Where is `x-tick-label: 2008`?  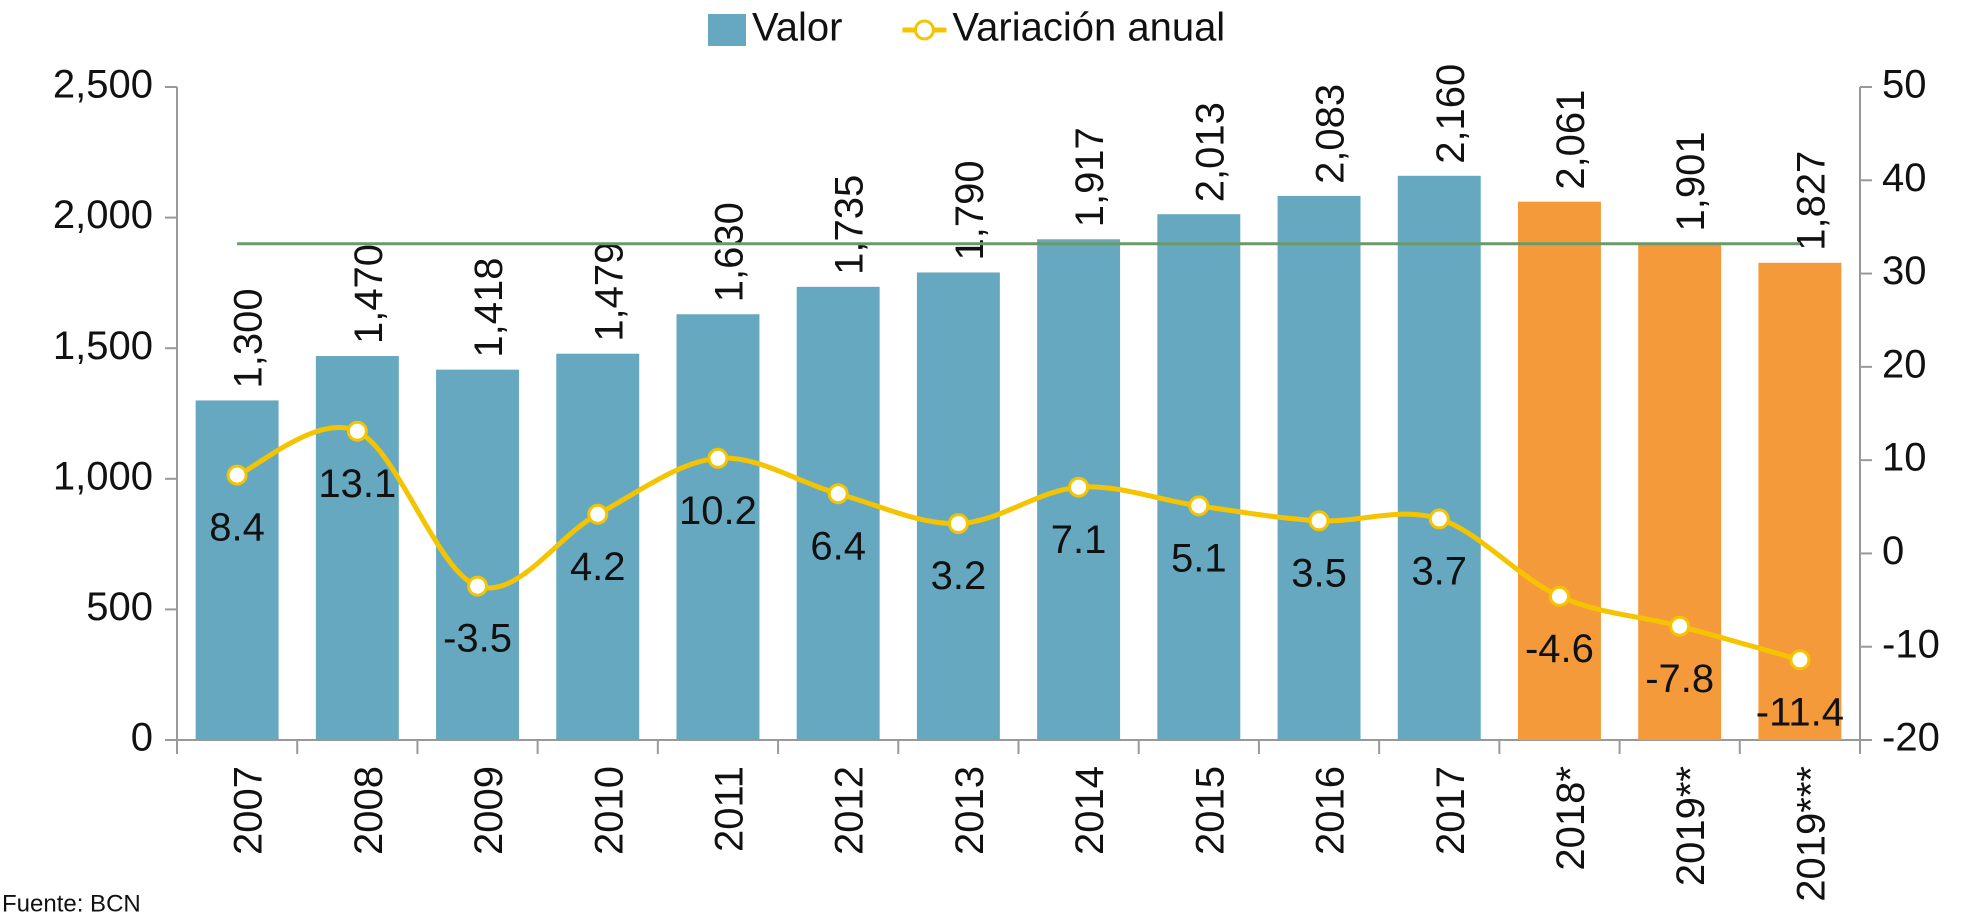 x-tick-label: 2008 is located at coordinates (369, 810).